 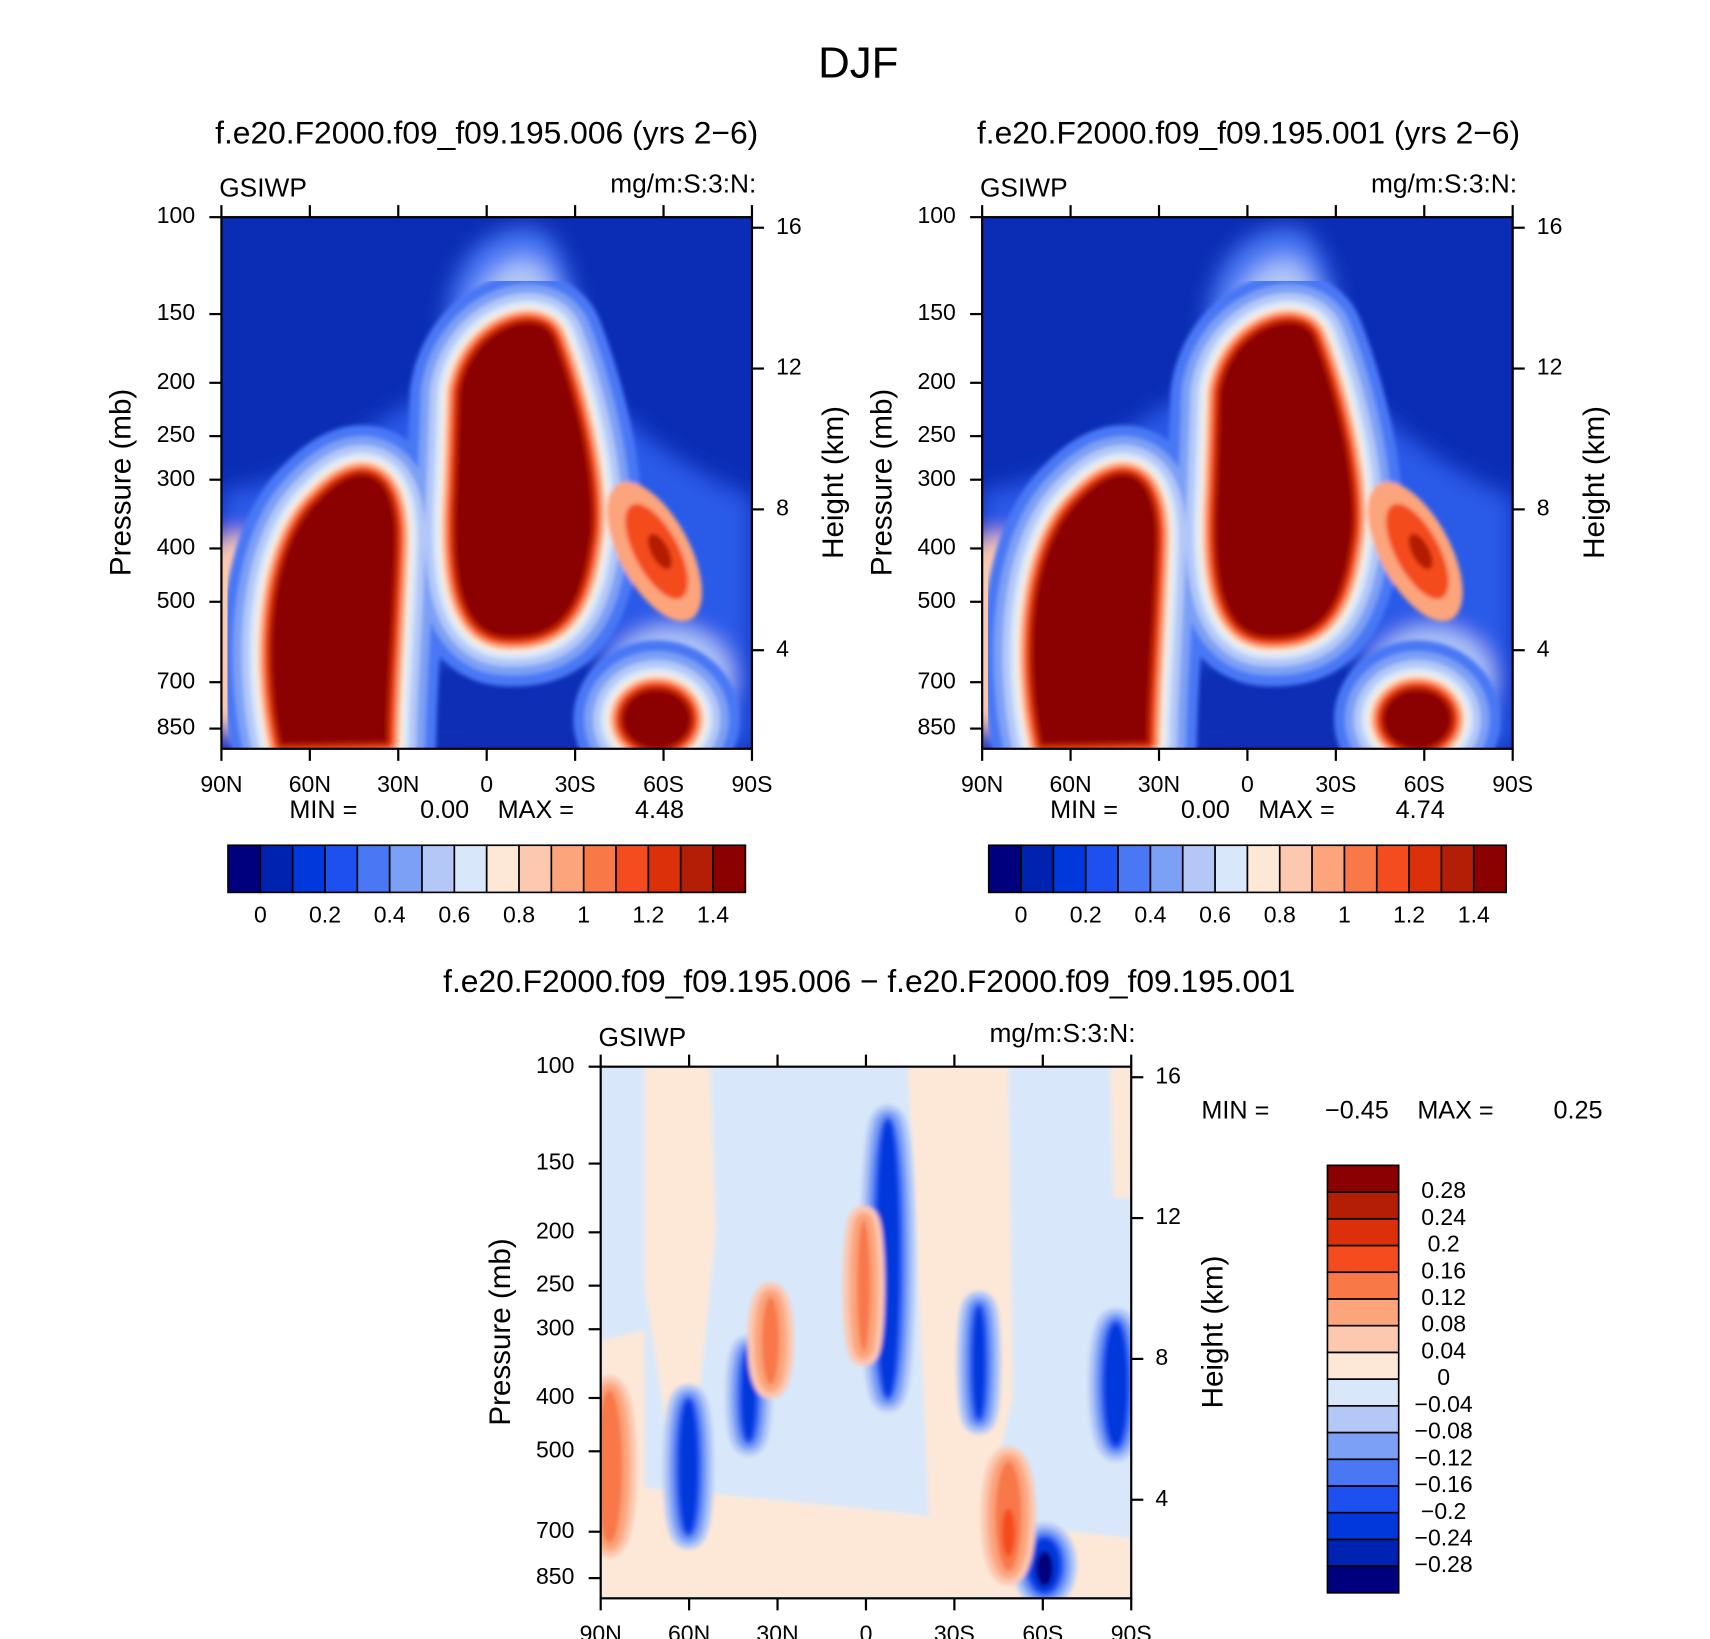 I want to click on left-string: GSIWP, so click(x=263, y=188).